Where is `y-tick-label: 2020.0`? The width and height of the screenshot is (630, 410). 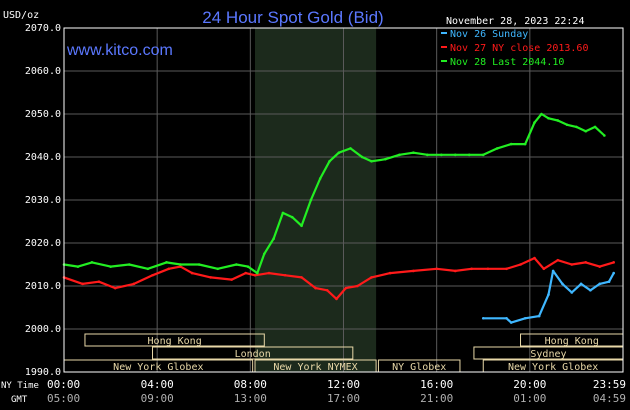
y-tick-label: 2020.0 is located at coordinates (43, 243).